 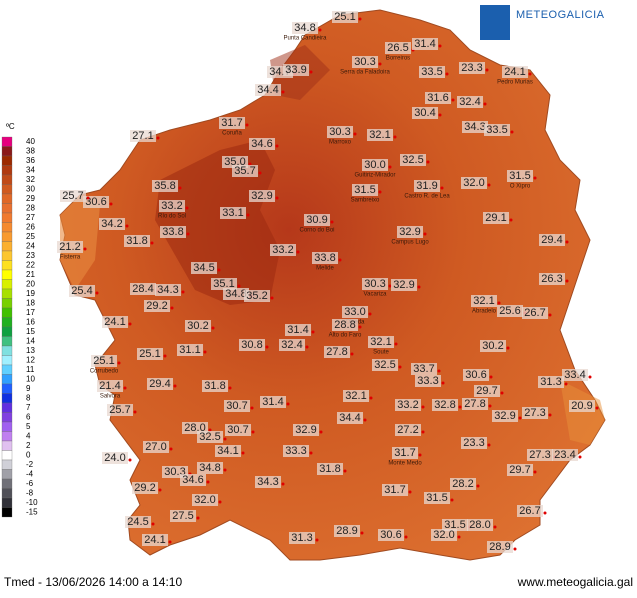 I want to click on legend-label: 12, so click(x=30, y=359).